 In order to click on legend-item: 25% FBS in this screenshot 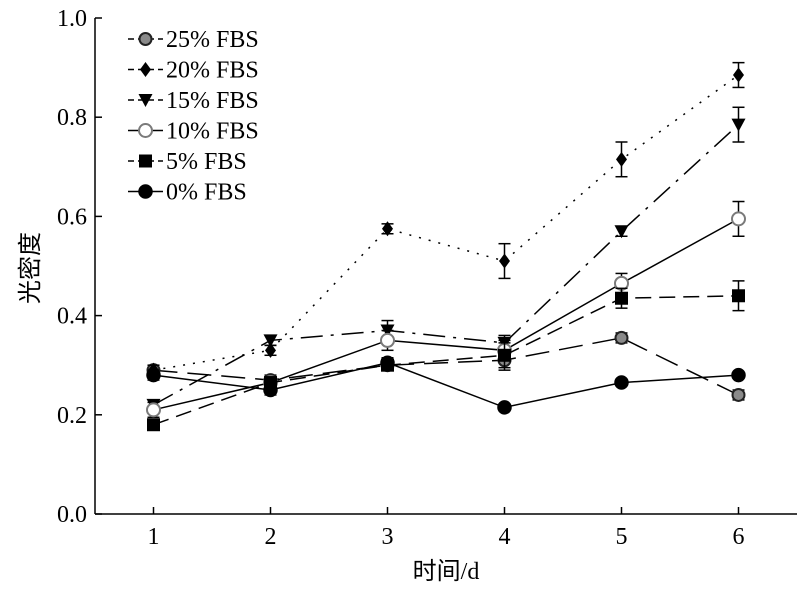, I will do `click(193, 40)`.